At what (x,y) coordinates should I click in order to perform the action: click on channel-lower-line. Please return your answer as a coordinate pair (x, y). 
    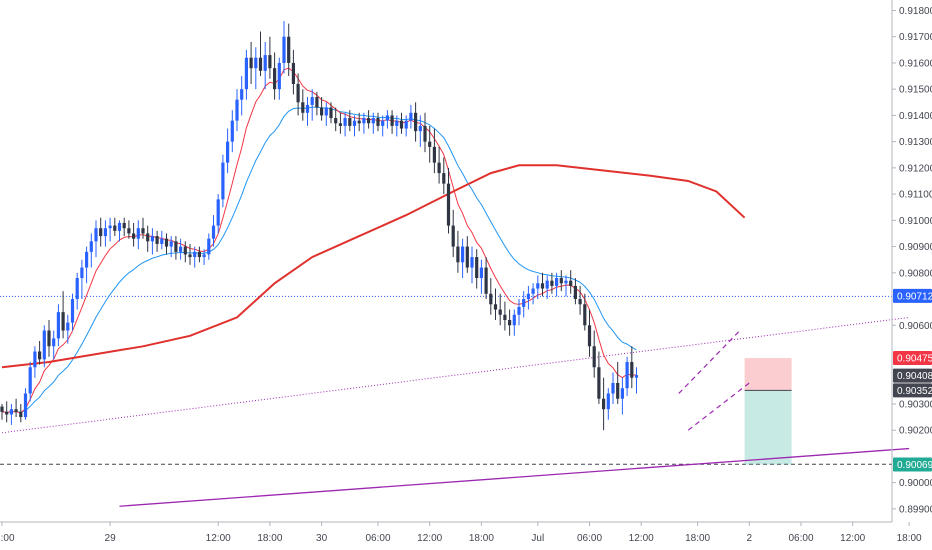
    Looking at the image, I should click on (718, 406).